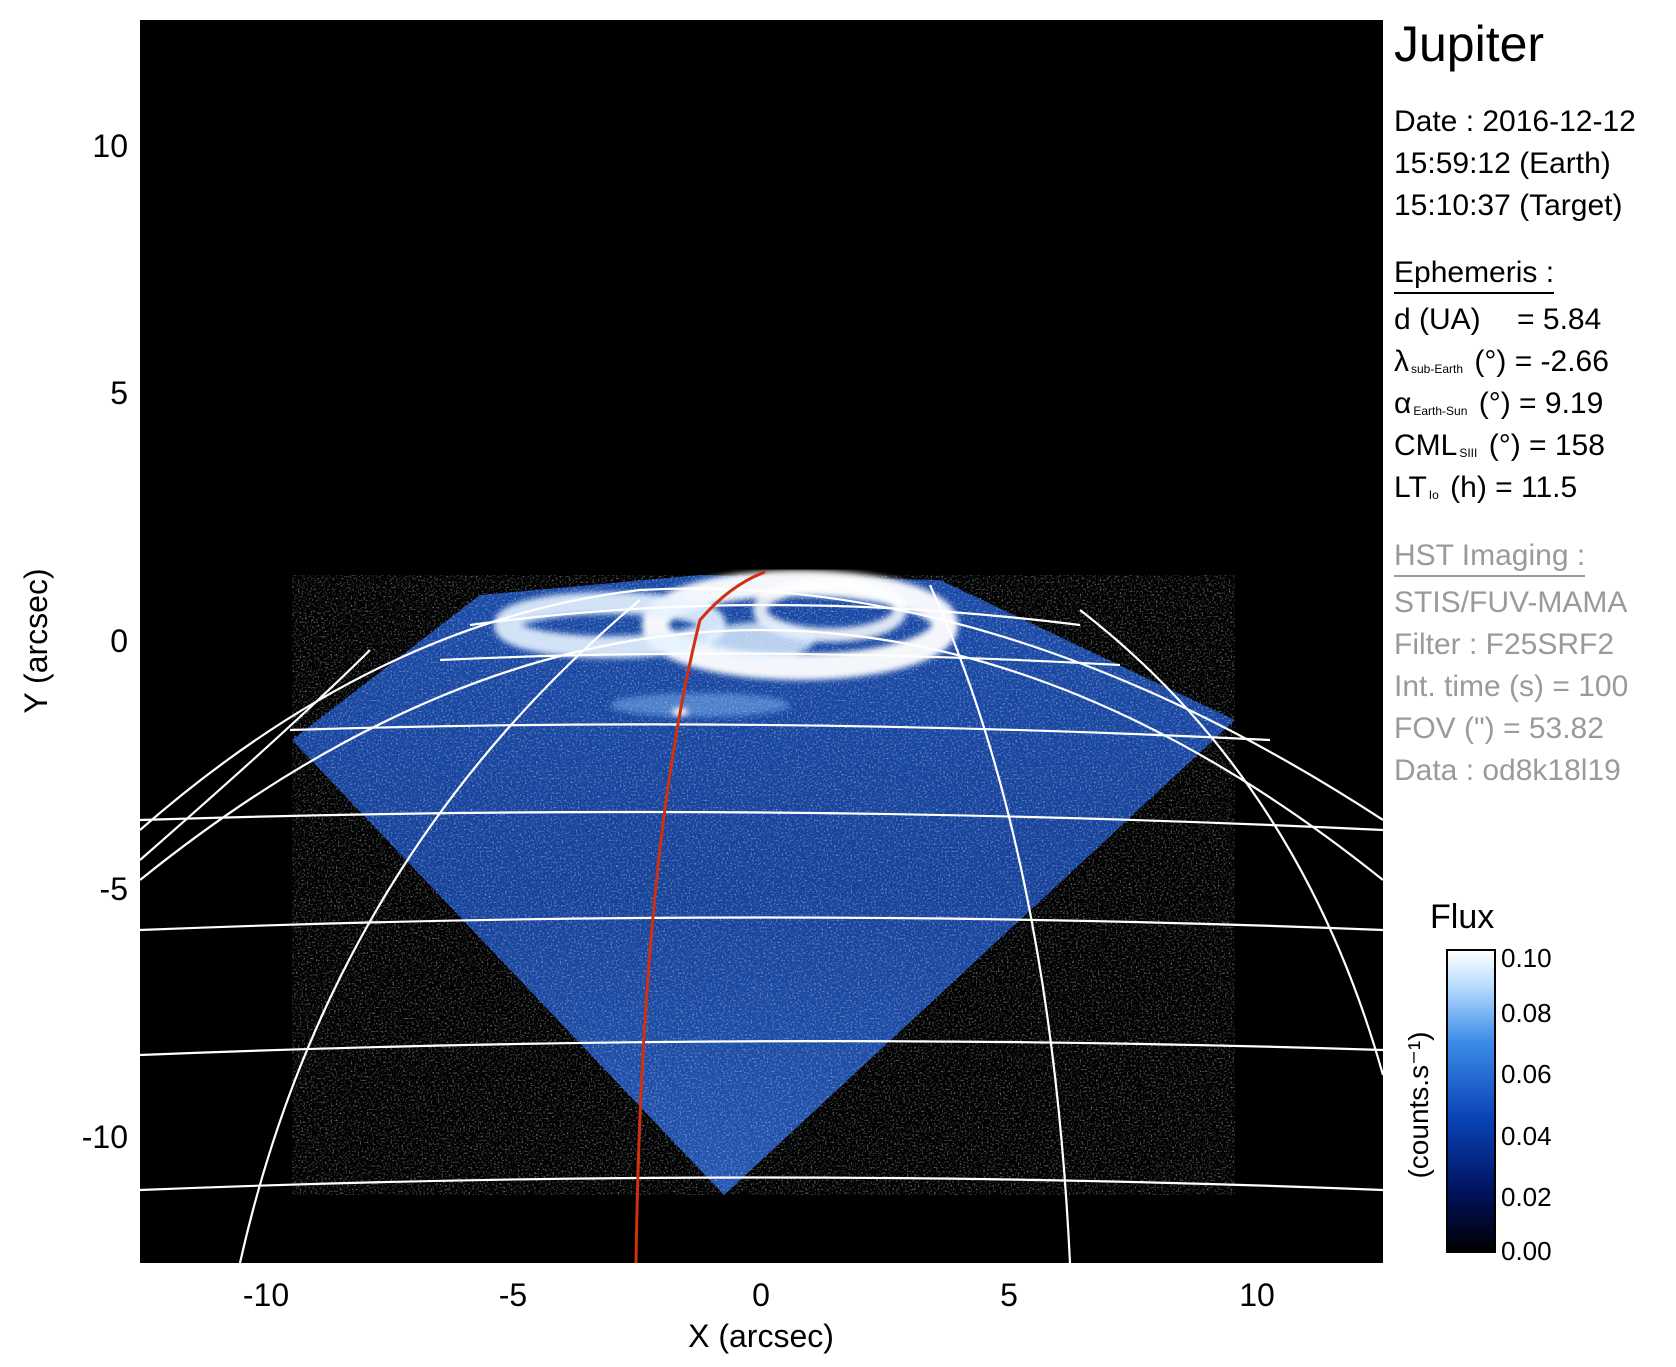  What do you see at coordinates (1507, 770) in the screenshot?
I see `hst-data-id: Data : od8k18l19` at bounding box center [1507, 770].